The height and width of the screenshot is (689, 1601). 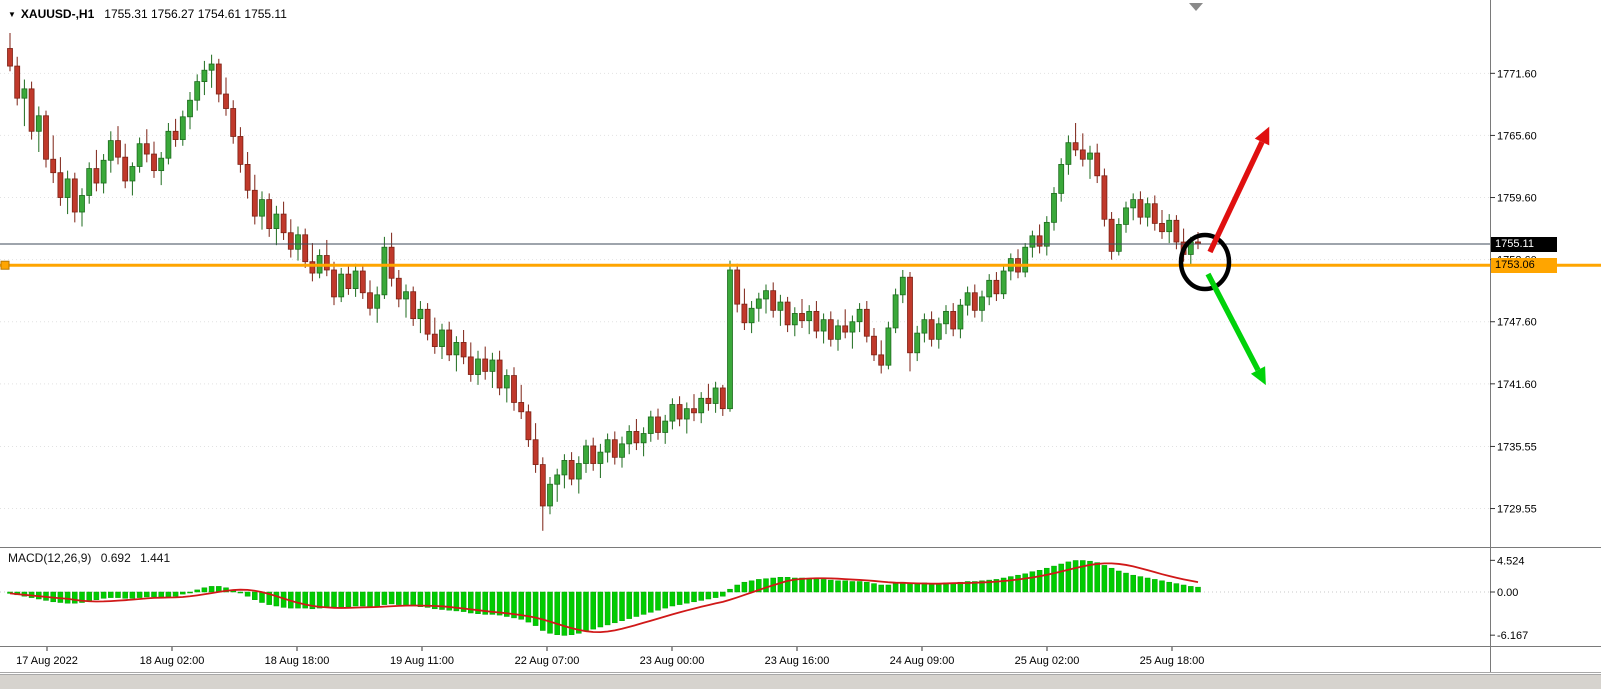 I want to click on current-price-badge: 1755.11, so click(x=1524, y=244).